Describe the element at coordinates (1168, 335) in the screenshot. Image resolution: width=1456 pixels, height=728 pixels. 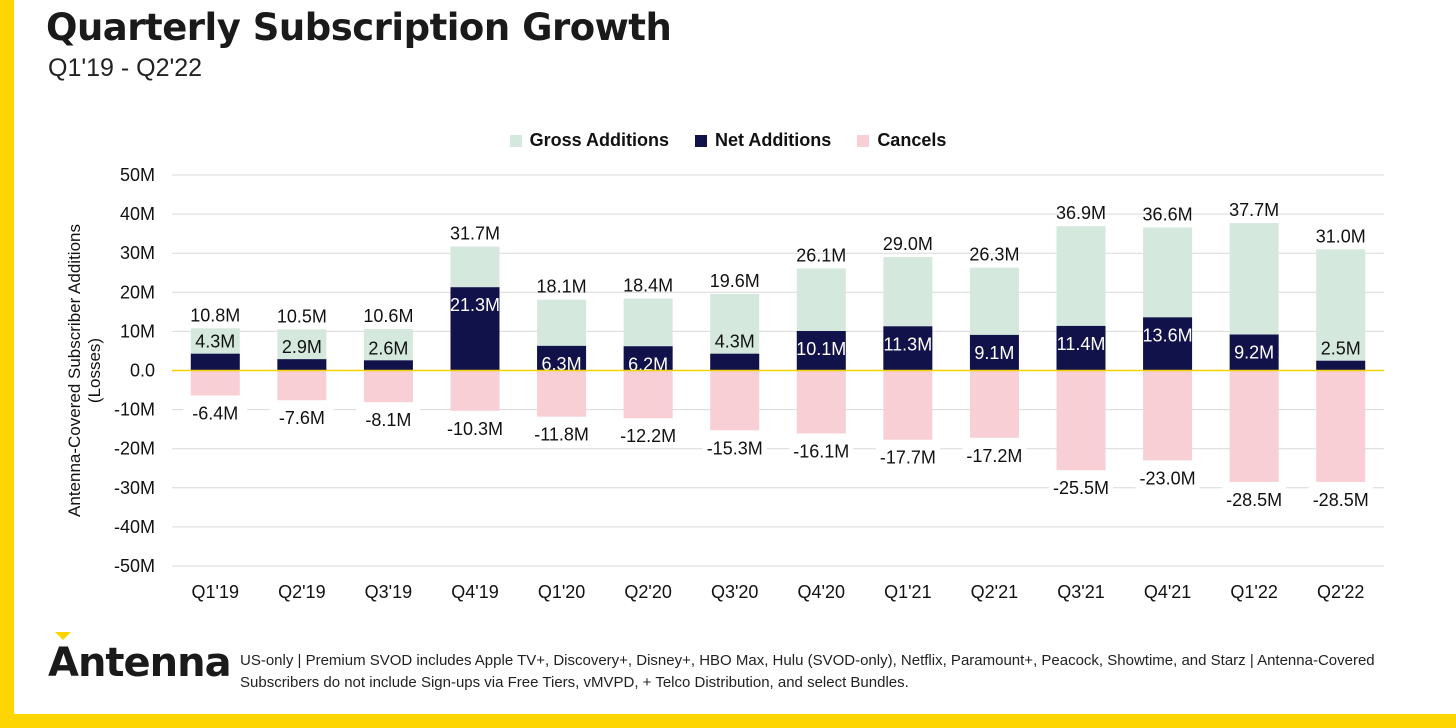
I see `data-label-net-additions: 13.6M` at that location.